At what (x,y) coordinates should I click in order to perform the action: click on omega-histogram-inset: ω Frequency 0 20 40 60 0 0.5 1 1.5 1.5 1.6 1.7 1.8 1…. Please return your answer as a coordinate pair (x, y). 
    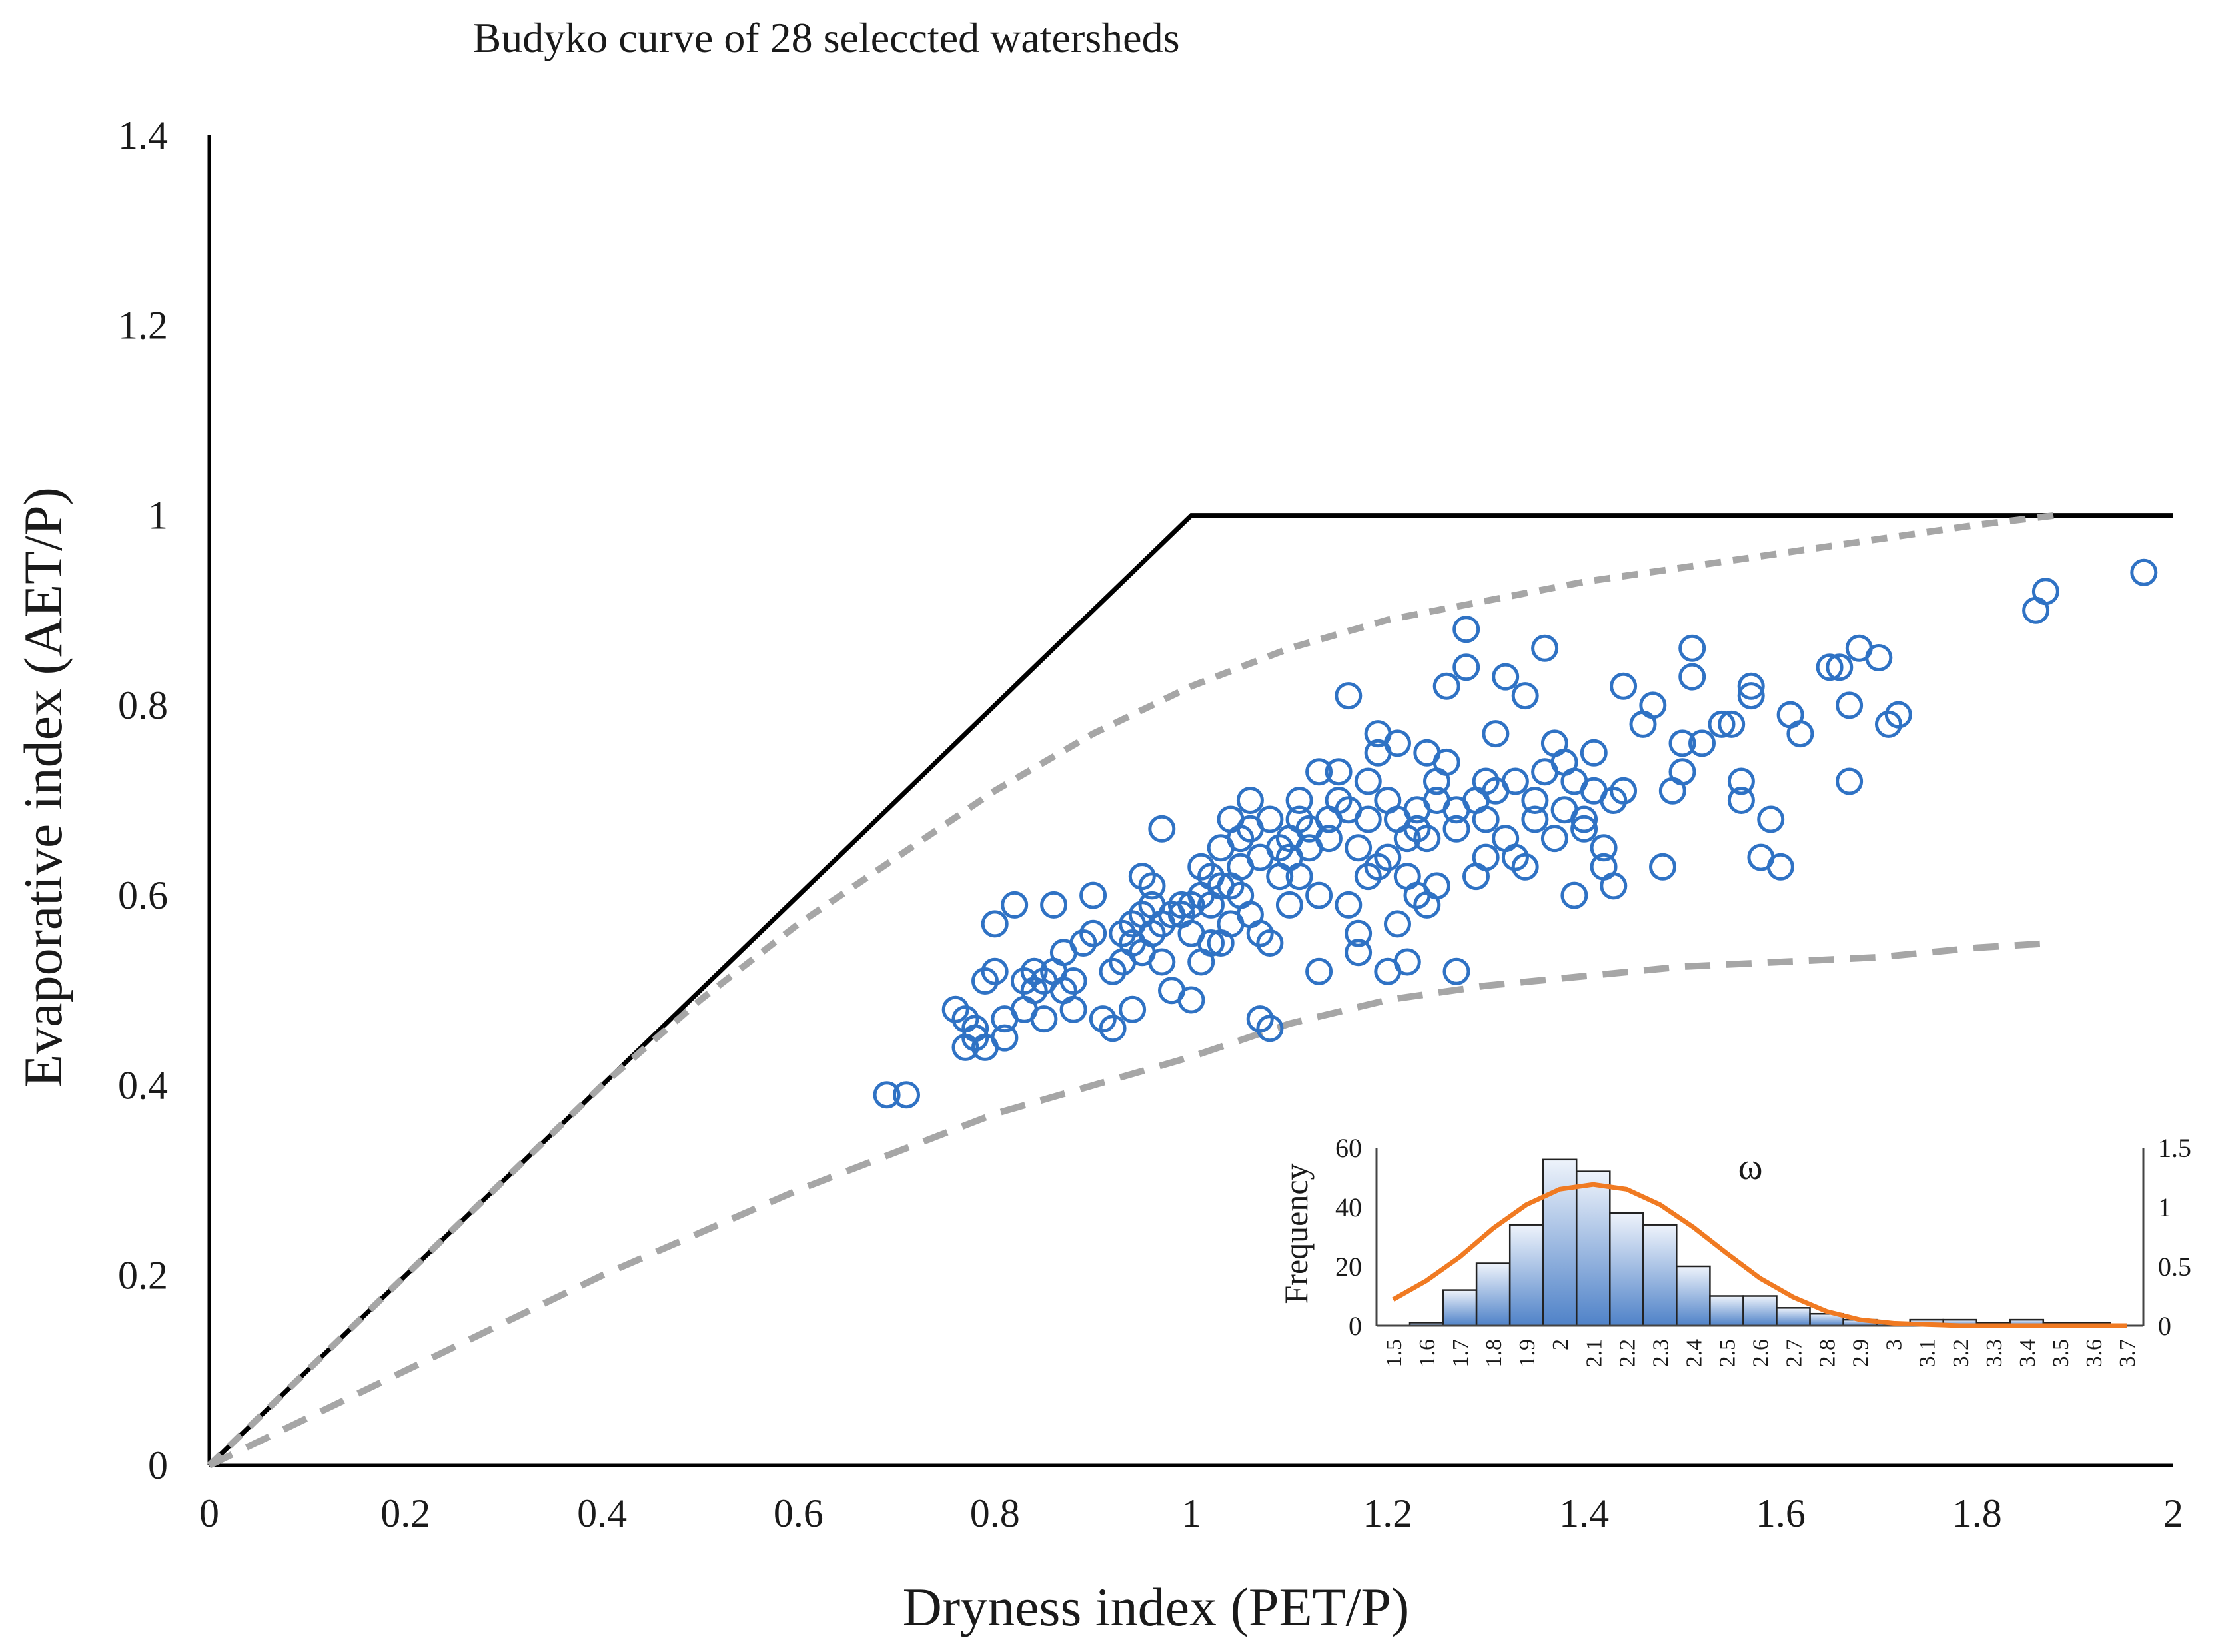
    Looking at the image, I should click on (1734, 1250).